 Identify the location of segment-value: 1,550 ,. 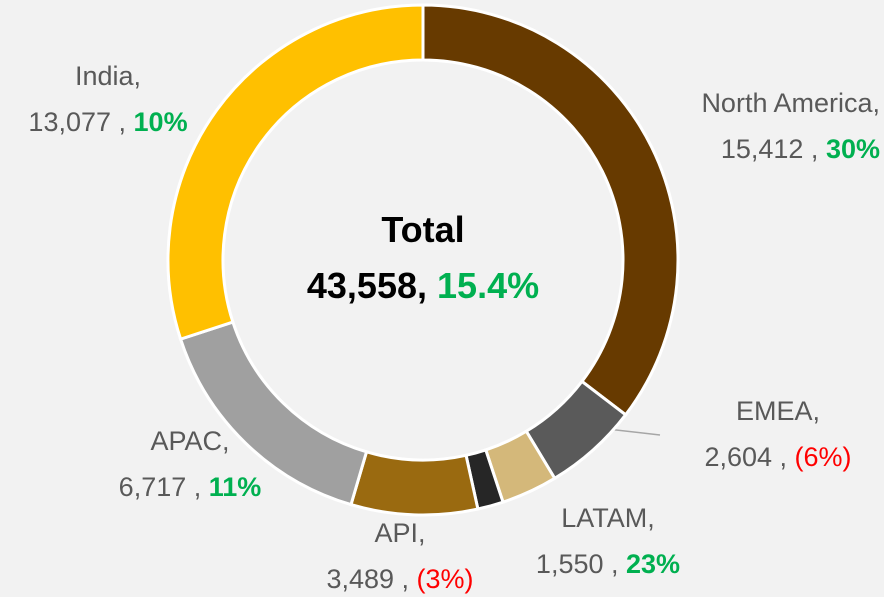
(577, 564).